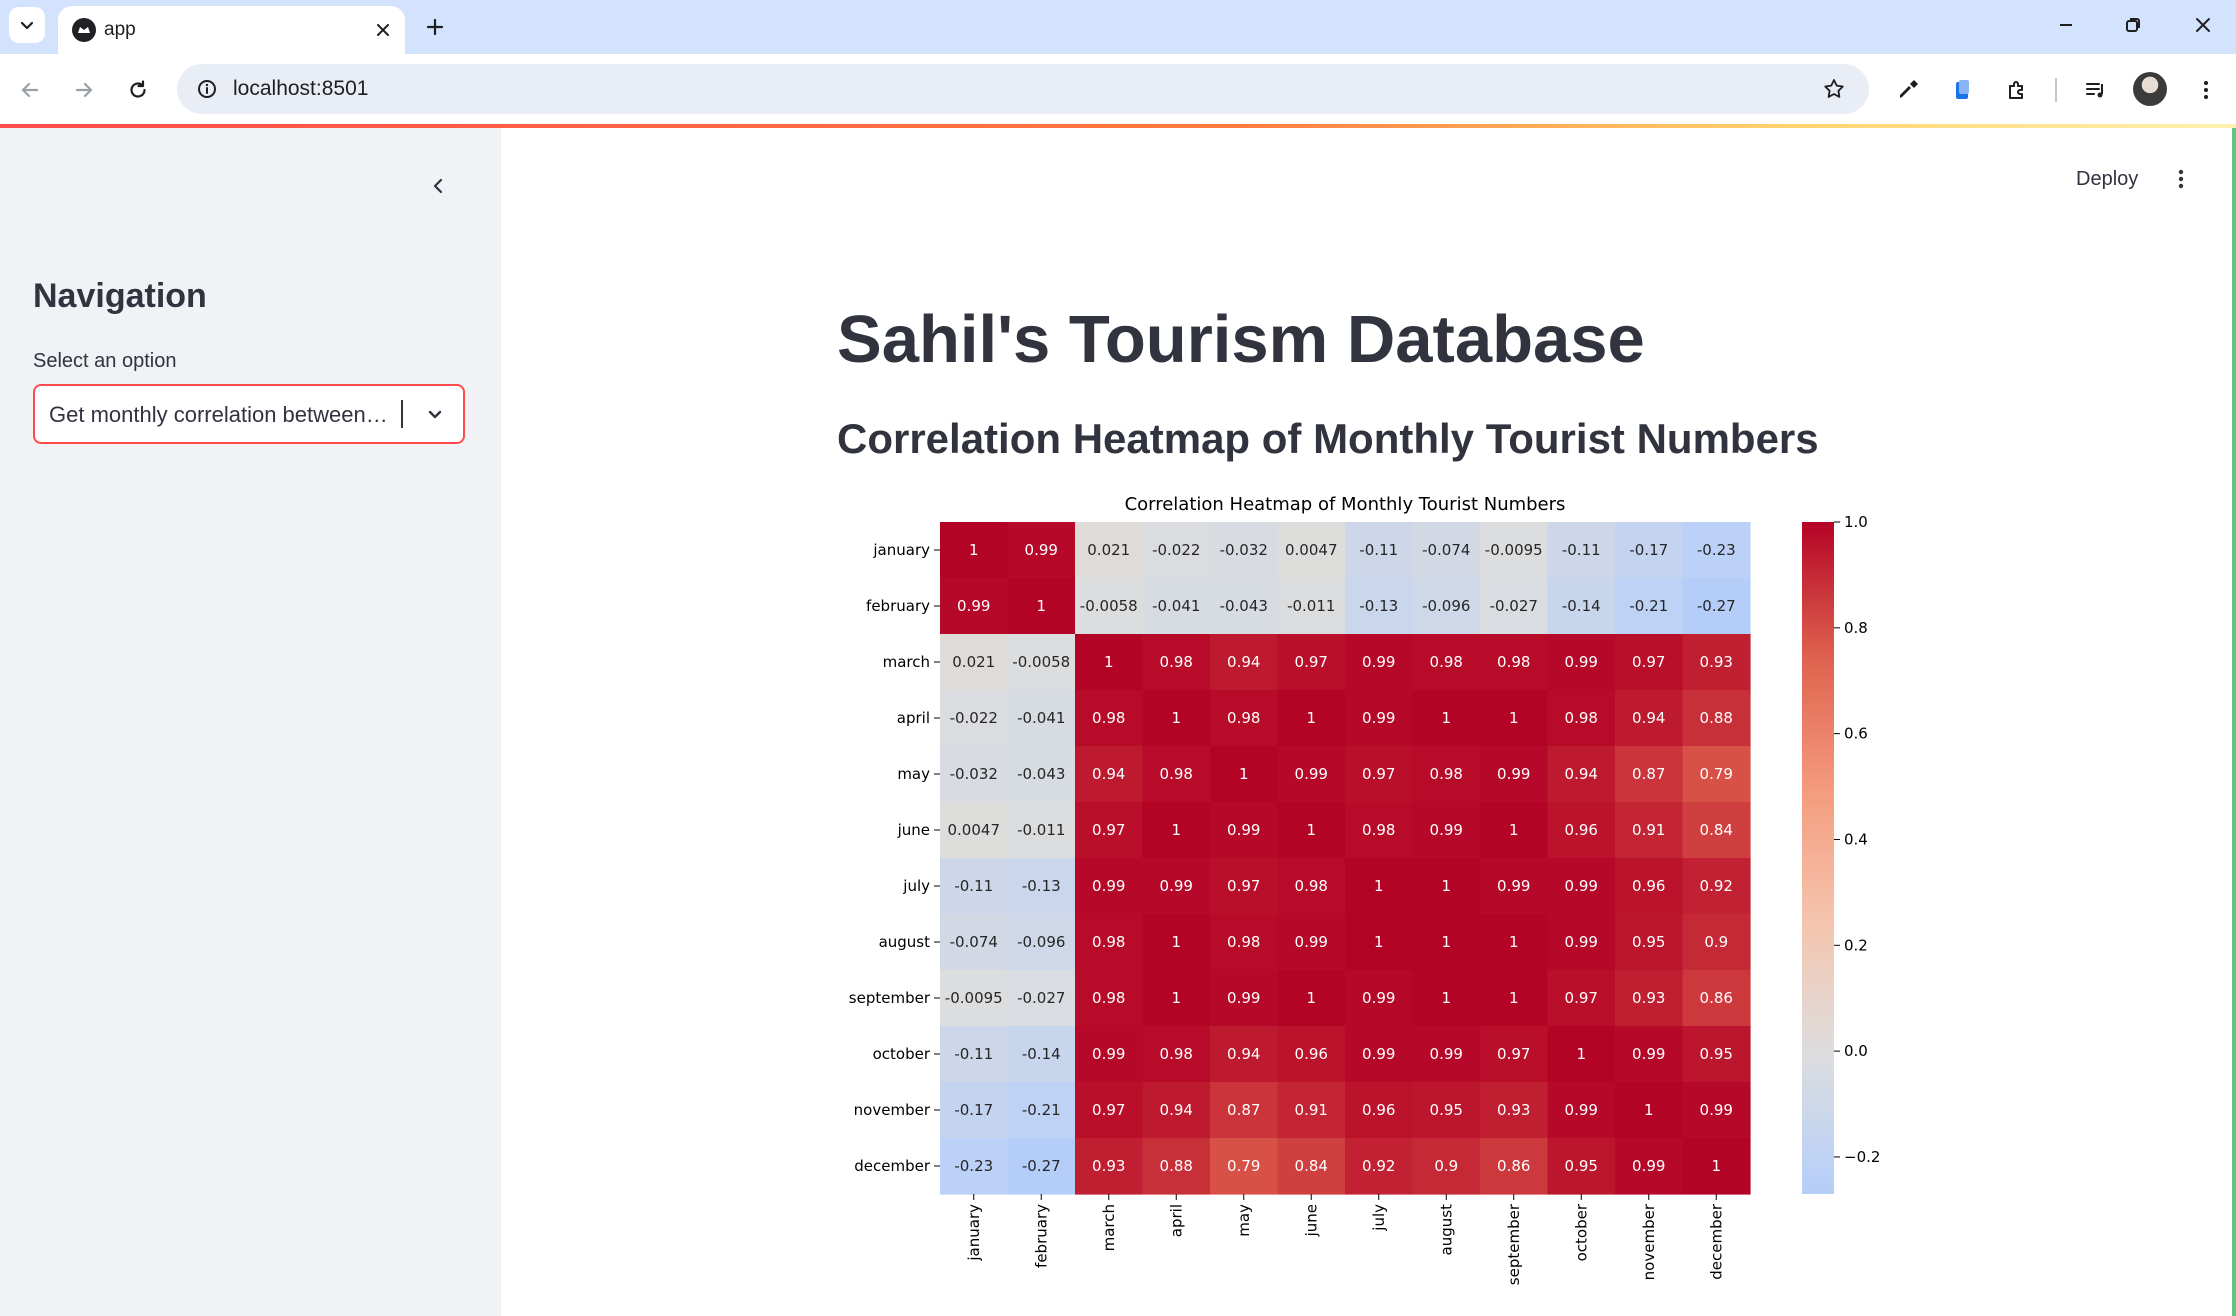  What do you see at coordinates (2017, 90) in the screenshot?
I see `extensions-puzzle-icon` at bounding box center [2017, 90].